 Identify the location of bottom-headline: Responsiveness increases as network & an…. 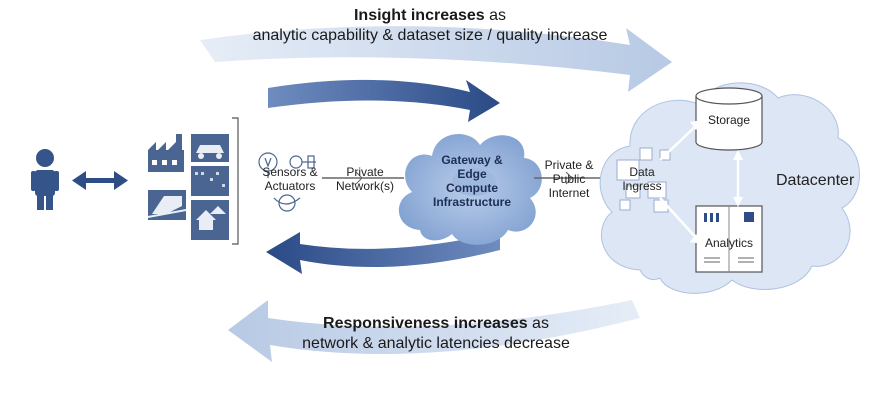
(436, 334).